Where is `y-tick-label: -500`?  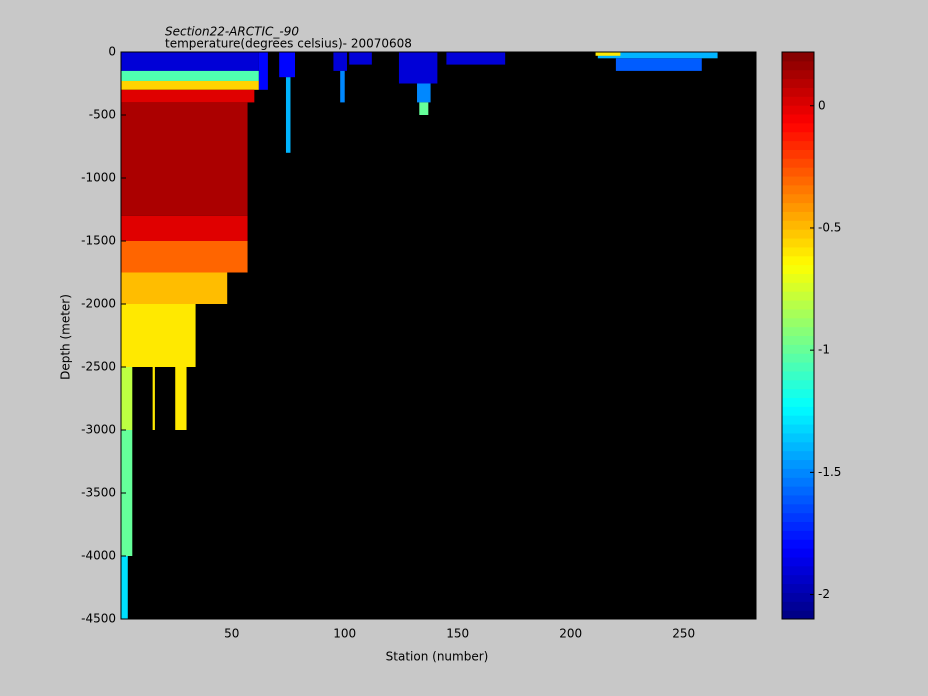
y-tick-label: -500 is located at coordinates (102, 115).